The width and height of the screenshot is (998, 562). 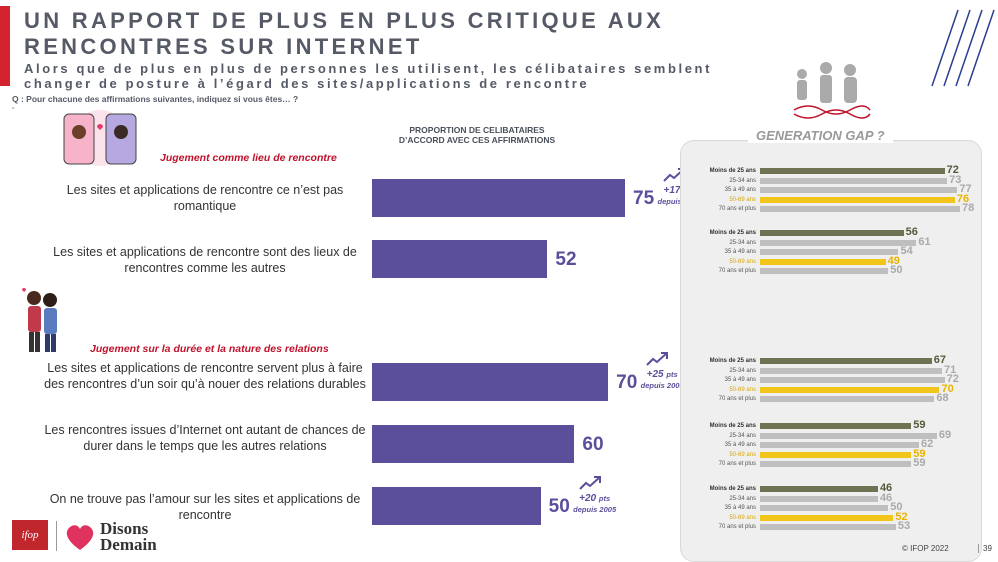 I want to click on trend-delta-value: +20, so click(x=589, y=498).